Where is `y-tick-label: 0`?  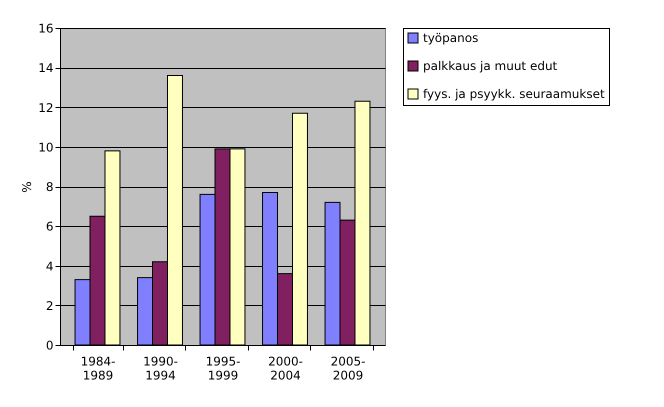 y-tick-label: 0 is located at coordinates (50, 345).